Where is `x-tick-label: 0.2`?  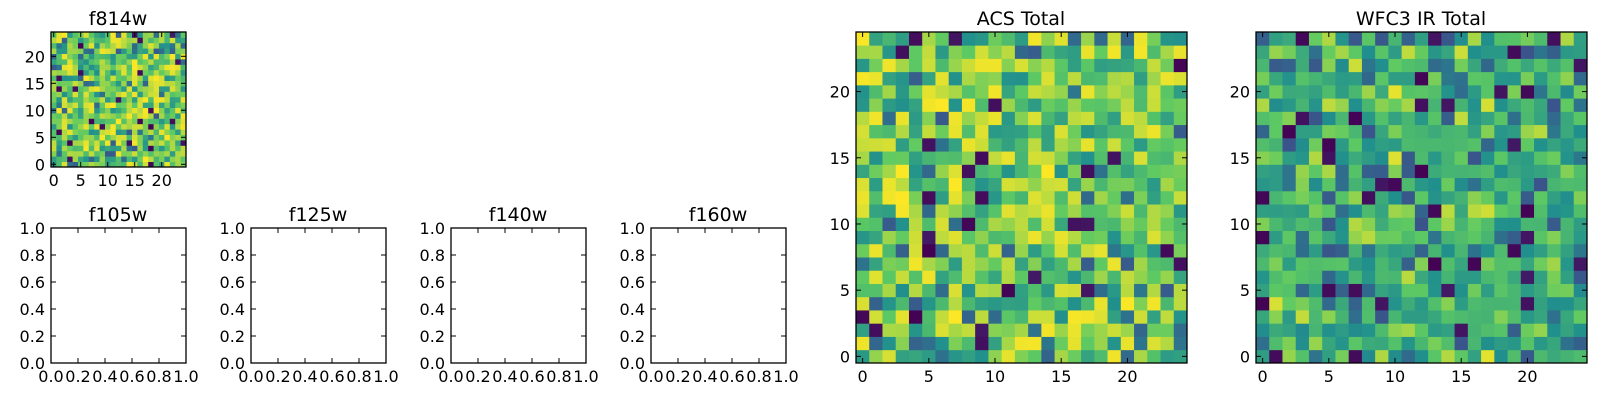 x-tick-label: 0.2 is located at coordinates (77, 376).